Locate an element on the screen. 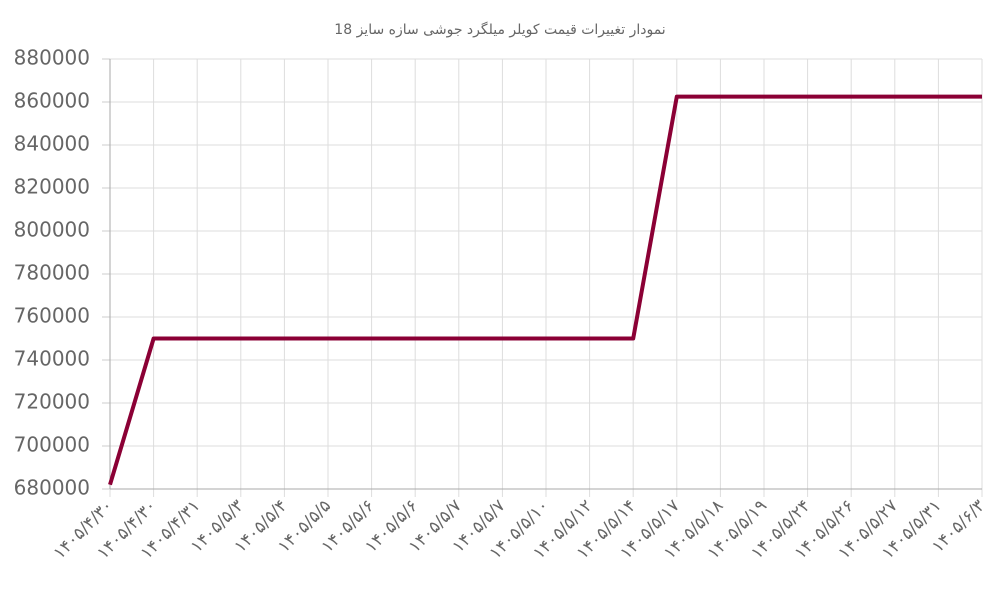 This screenshot has width=1000, height=604. y-tick-label: 700000 is located at coordinates (52, 445).